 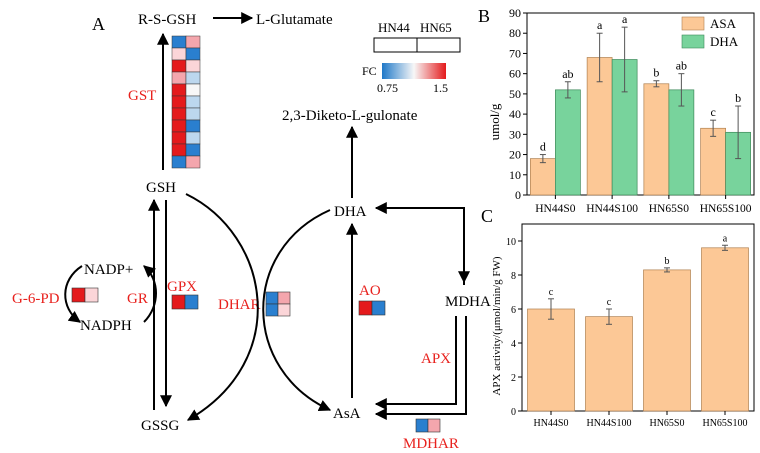 I want to click on enzyme-ao: AO, so click(x=370, y=291).